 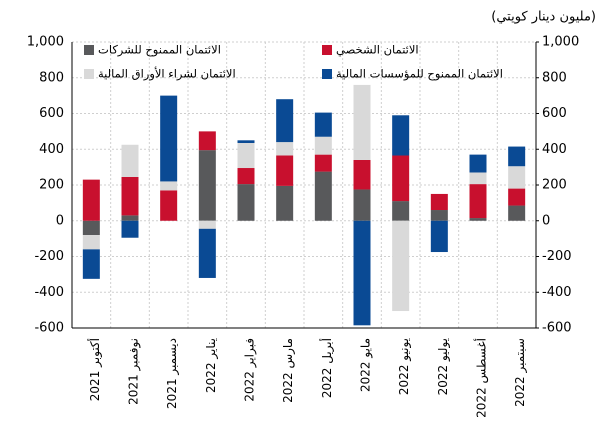 What do you see at coordinates (560, 42) in the screenshot?
I see `y2-tick-label: 1,000` at bounding box center [560, 42].